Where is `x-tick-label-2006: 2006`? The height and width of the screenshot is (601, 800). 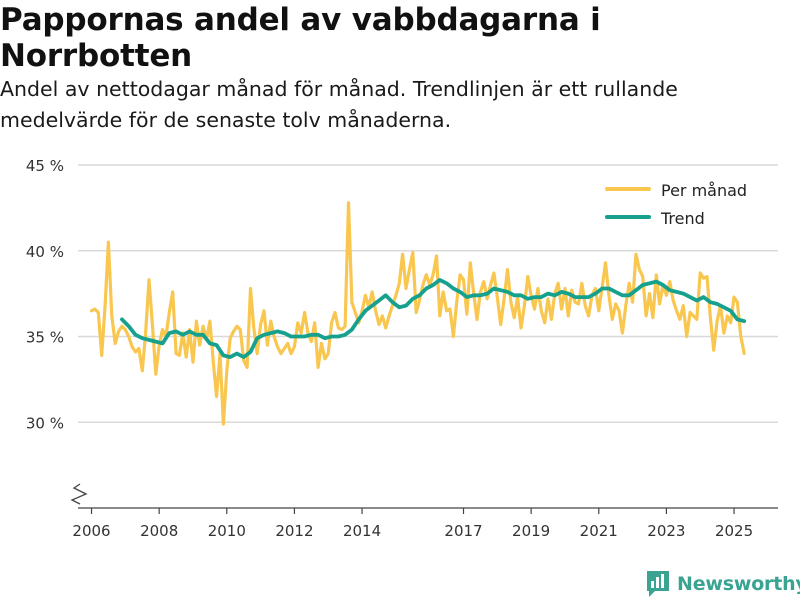 x-tick-label-2006: 2006 is located at coordinates (91, 531).